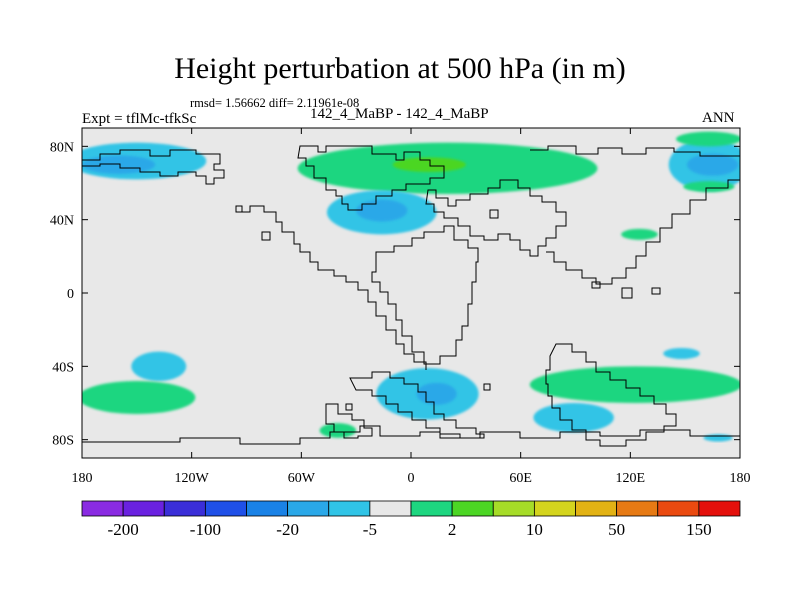 The height and width of the screenshot is (600, 800). What do you see at coordinates (639, 234) in the screenshot?
I see `anomaly-green-east-small` at bounding box center [639, 234].